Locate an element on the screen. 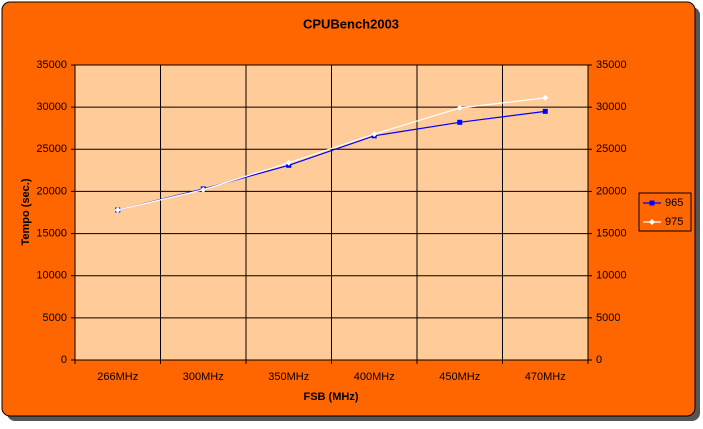 This screenshot has height=429, width=703. y-tick-label: 15000 is located at coordinates (51, 233).